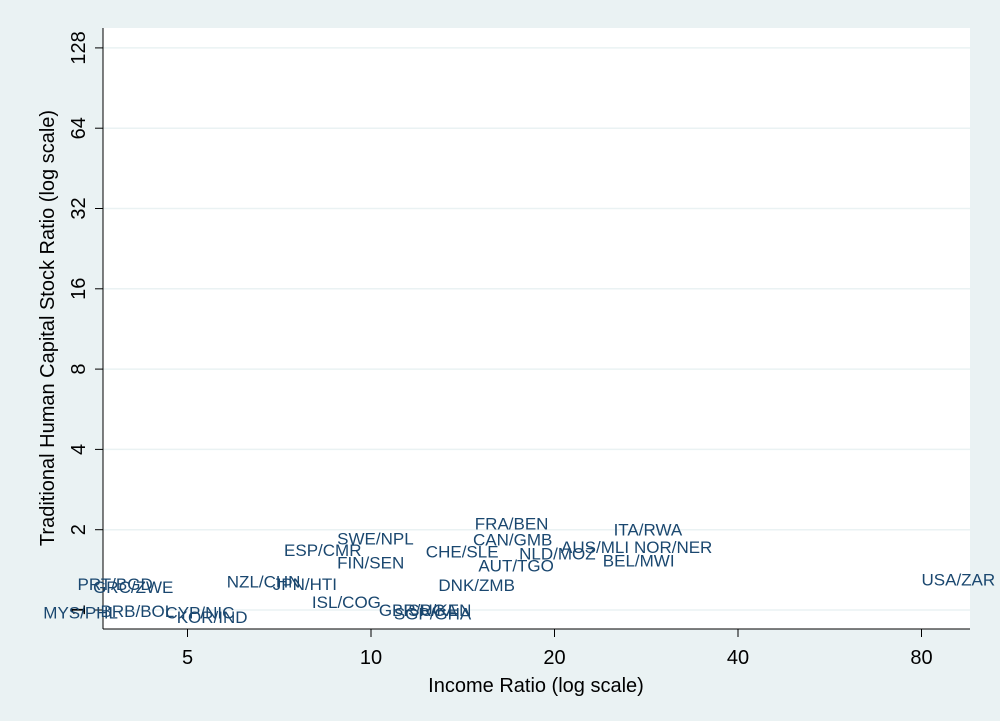 This screenshot has height=721, width=1000. I want to click on point-label: BEL/MWI, so click(639, 561).